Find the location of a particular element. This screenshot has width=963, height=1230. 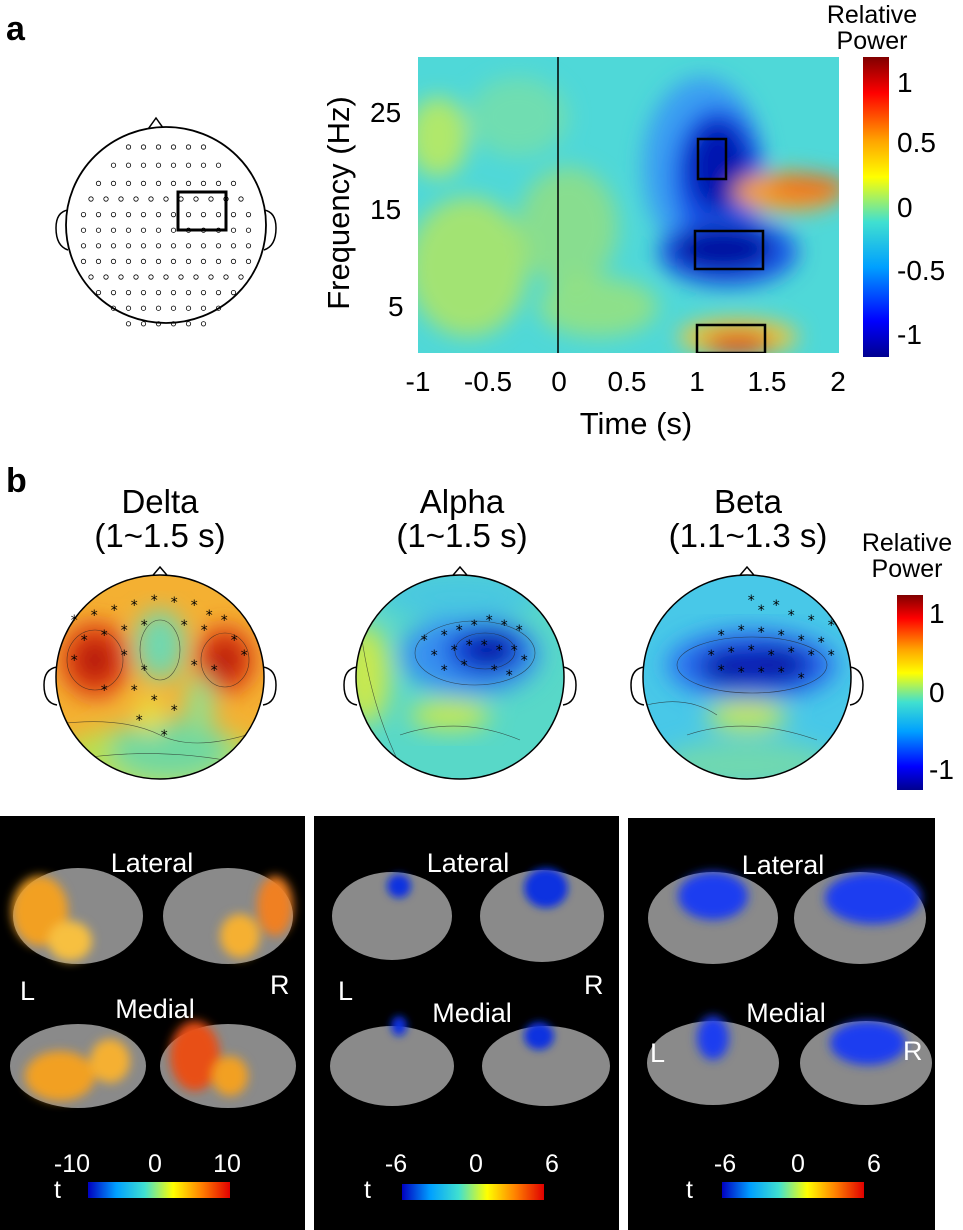

brain-cb-tick-zero: 0 is located at coordinates (798, 1164).